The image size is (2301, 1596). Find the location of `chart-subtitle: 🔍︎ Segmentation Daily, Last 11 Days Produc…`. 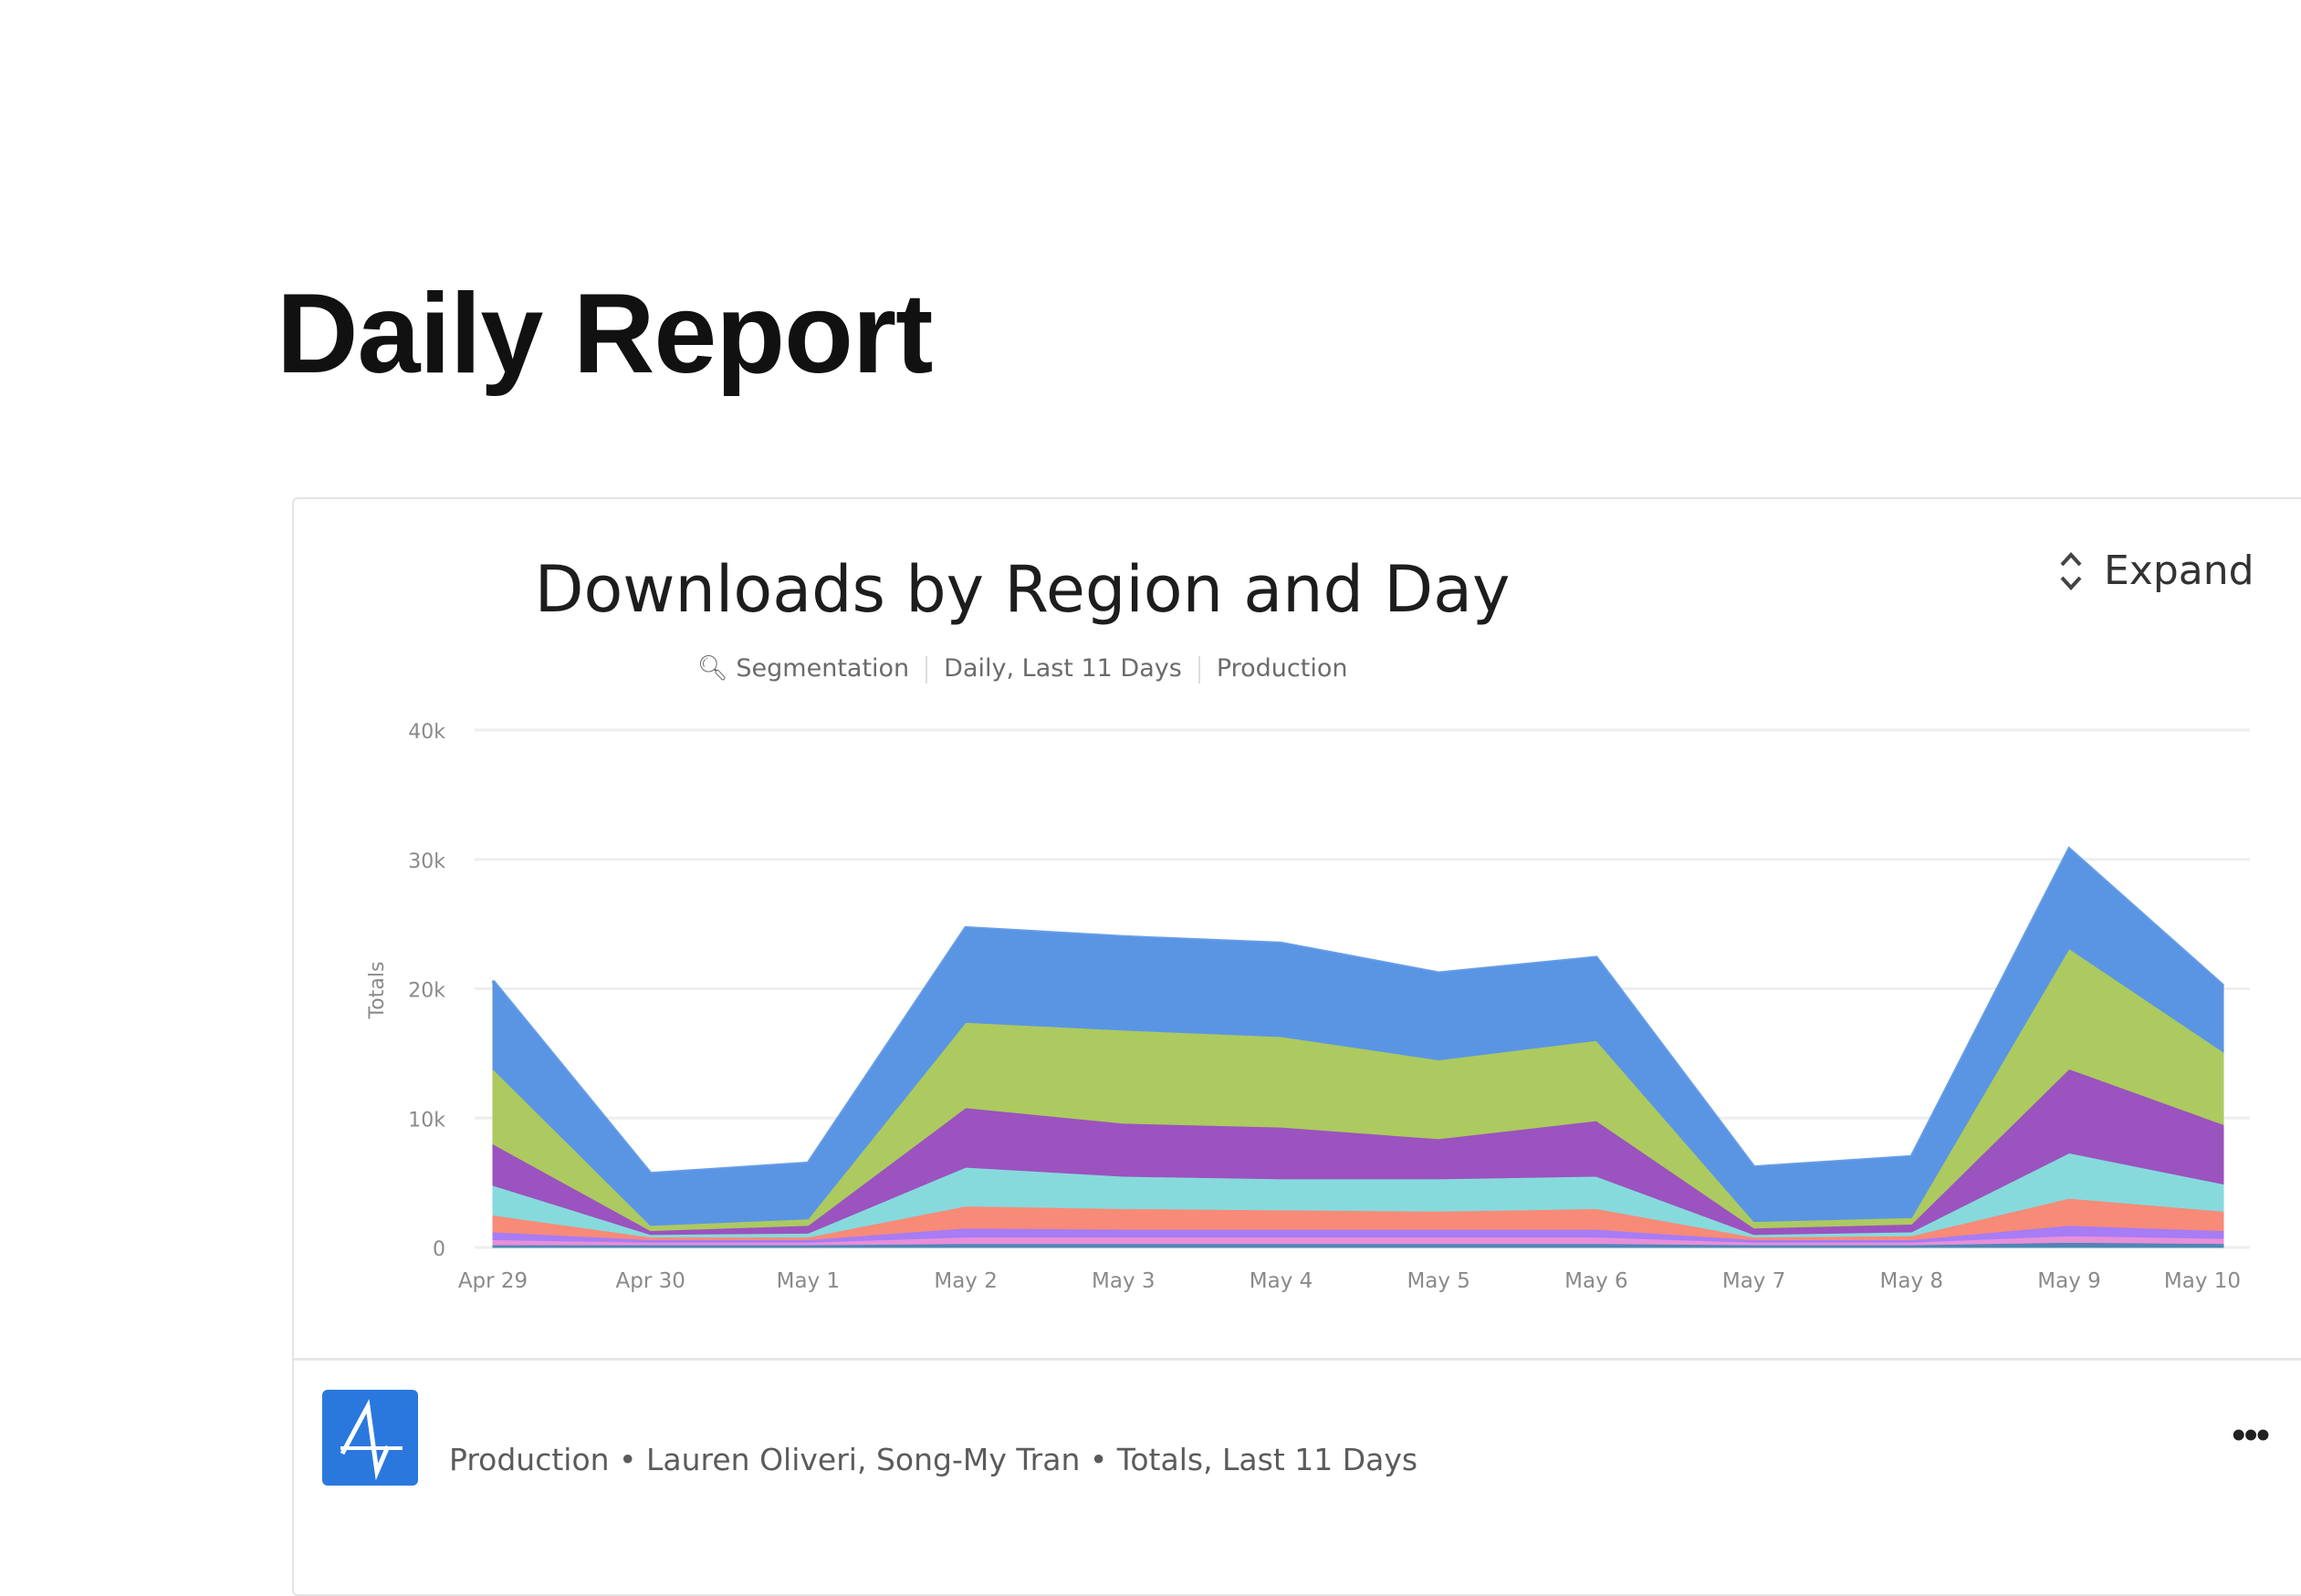

chart-subtitle: 🔍︎ Segmentation Daily, Last 11 Days Produc… is located at coordinates (1022, 668).